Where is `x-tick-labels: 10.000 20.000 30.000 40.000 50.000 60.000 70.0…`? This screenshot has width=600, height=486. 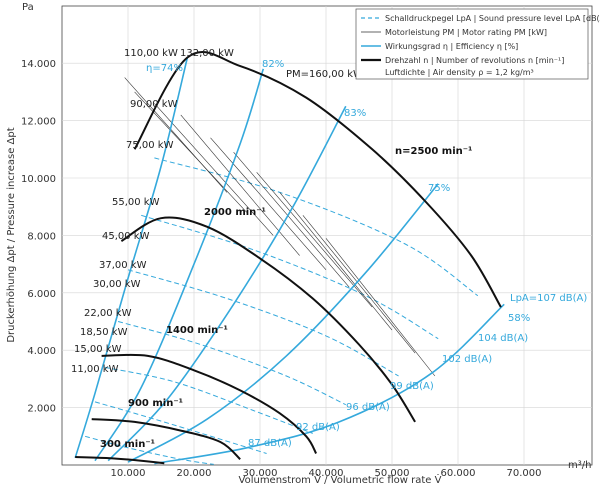
x-tick-labels: 10.000 20.000 30.000 40.000 50.000 60.000 70.0… is located at coordinates (326, 473).